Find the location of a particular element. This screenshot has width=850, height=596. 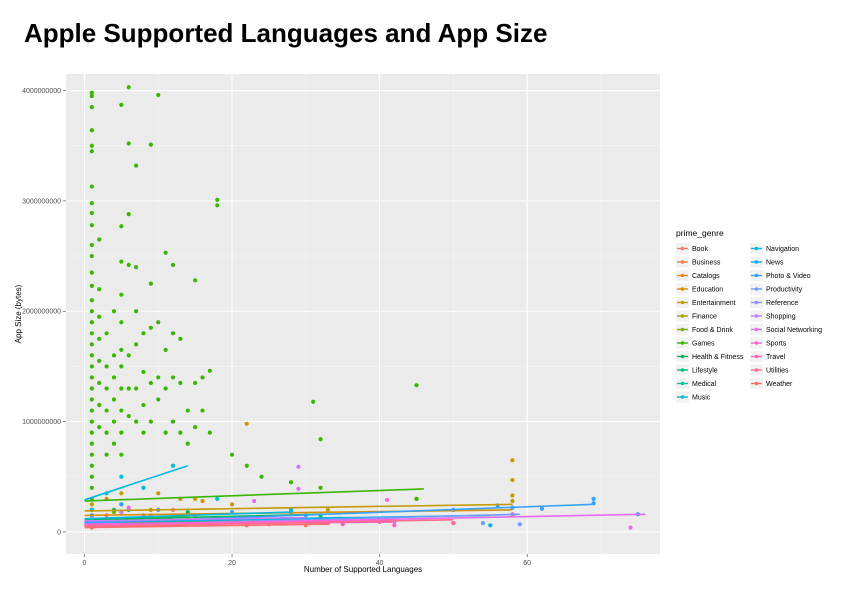

legend-label: Medical is located at coordinates (704, 384).